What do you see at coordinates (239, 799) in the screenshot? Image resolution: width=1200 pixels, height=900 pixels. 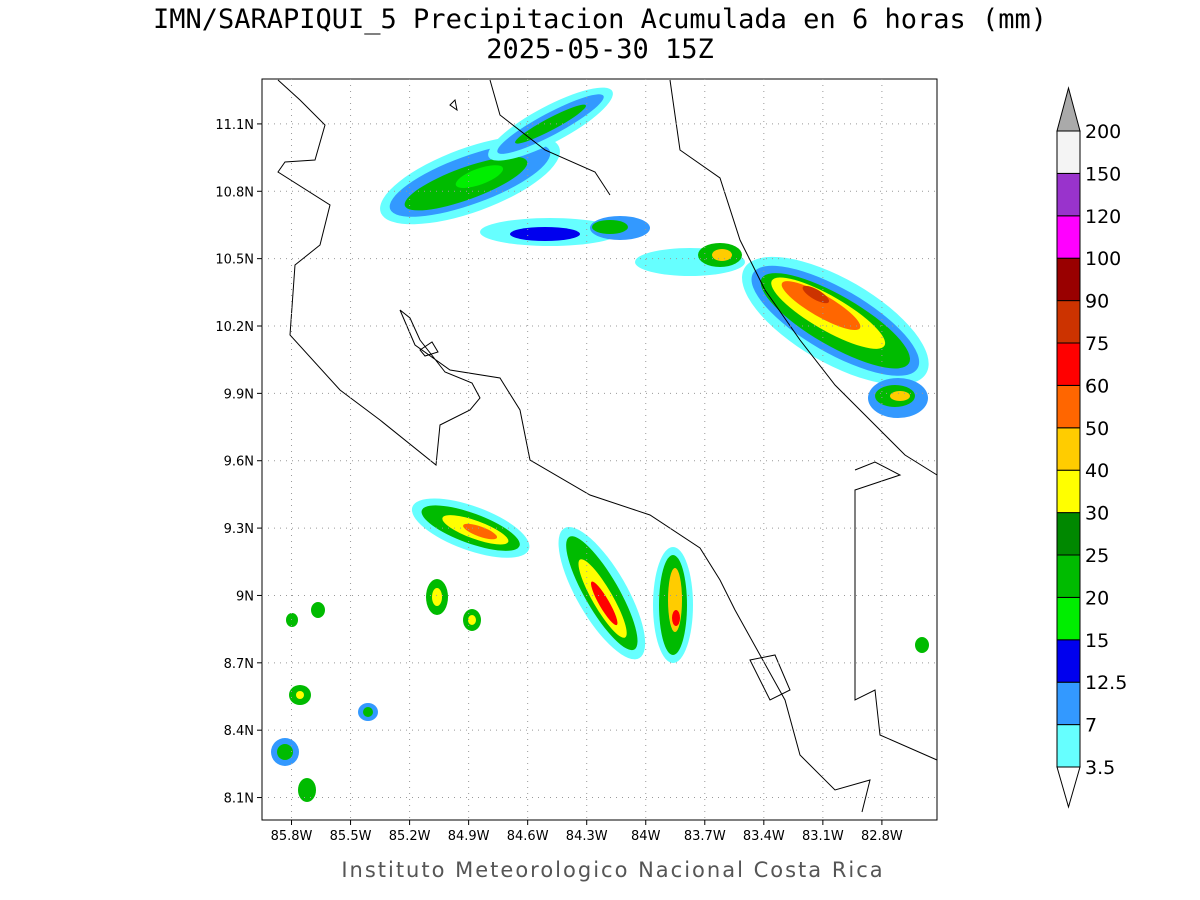 I see `y-tick-label: 8.1N` at bounding box center [239, 799].